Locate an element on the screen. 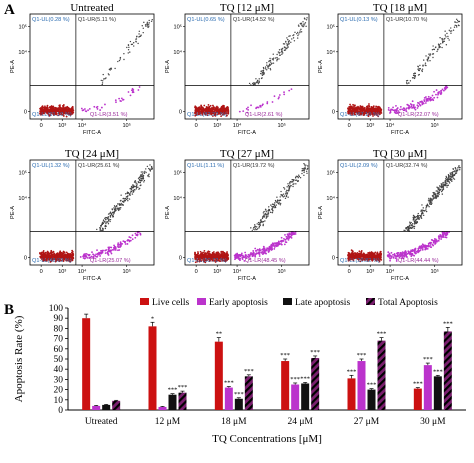 This screenshot has height=463, width=474. plot-title: TQ [24 μM] is located at coordinates (92, 154).